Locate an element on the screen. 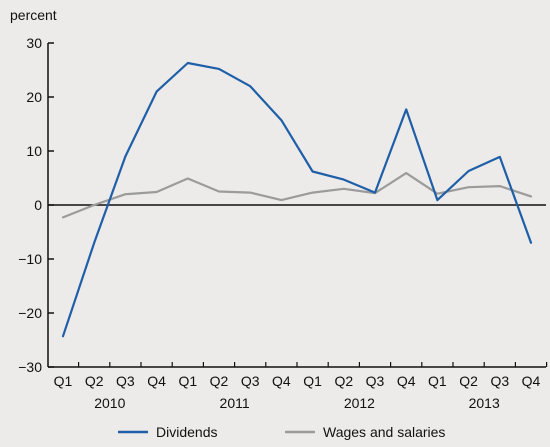  y-tick-label: 0 is located at coordinates (38, 205).